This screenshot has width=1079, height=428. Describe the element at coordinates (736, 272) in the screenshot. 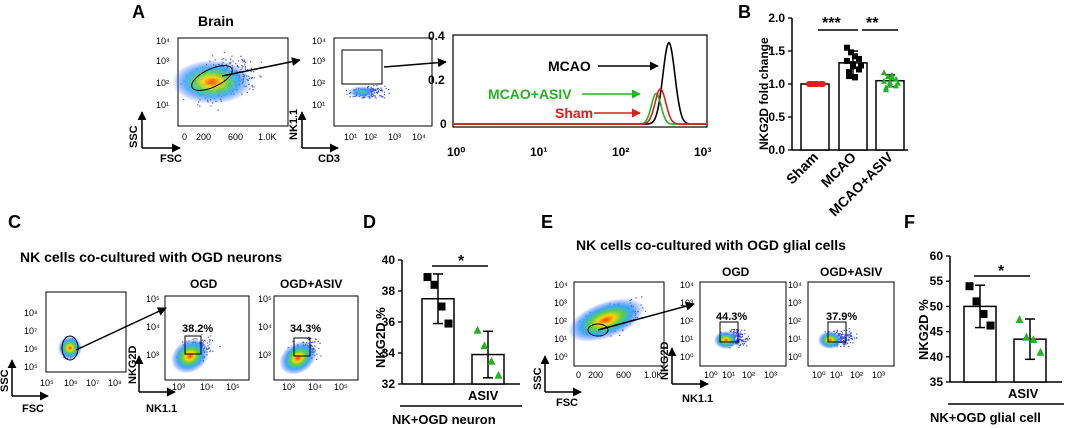

I see `label-ogd: OGD` at that location.